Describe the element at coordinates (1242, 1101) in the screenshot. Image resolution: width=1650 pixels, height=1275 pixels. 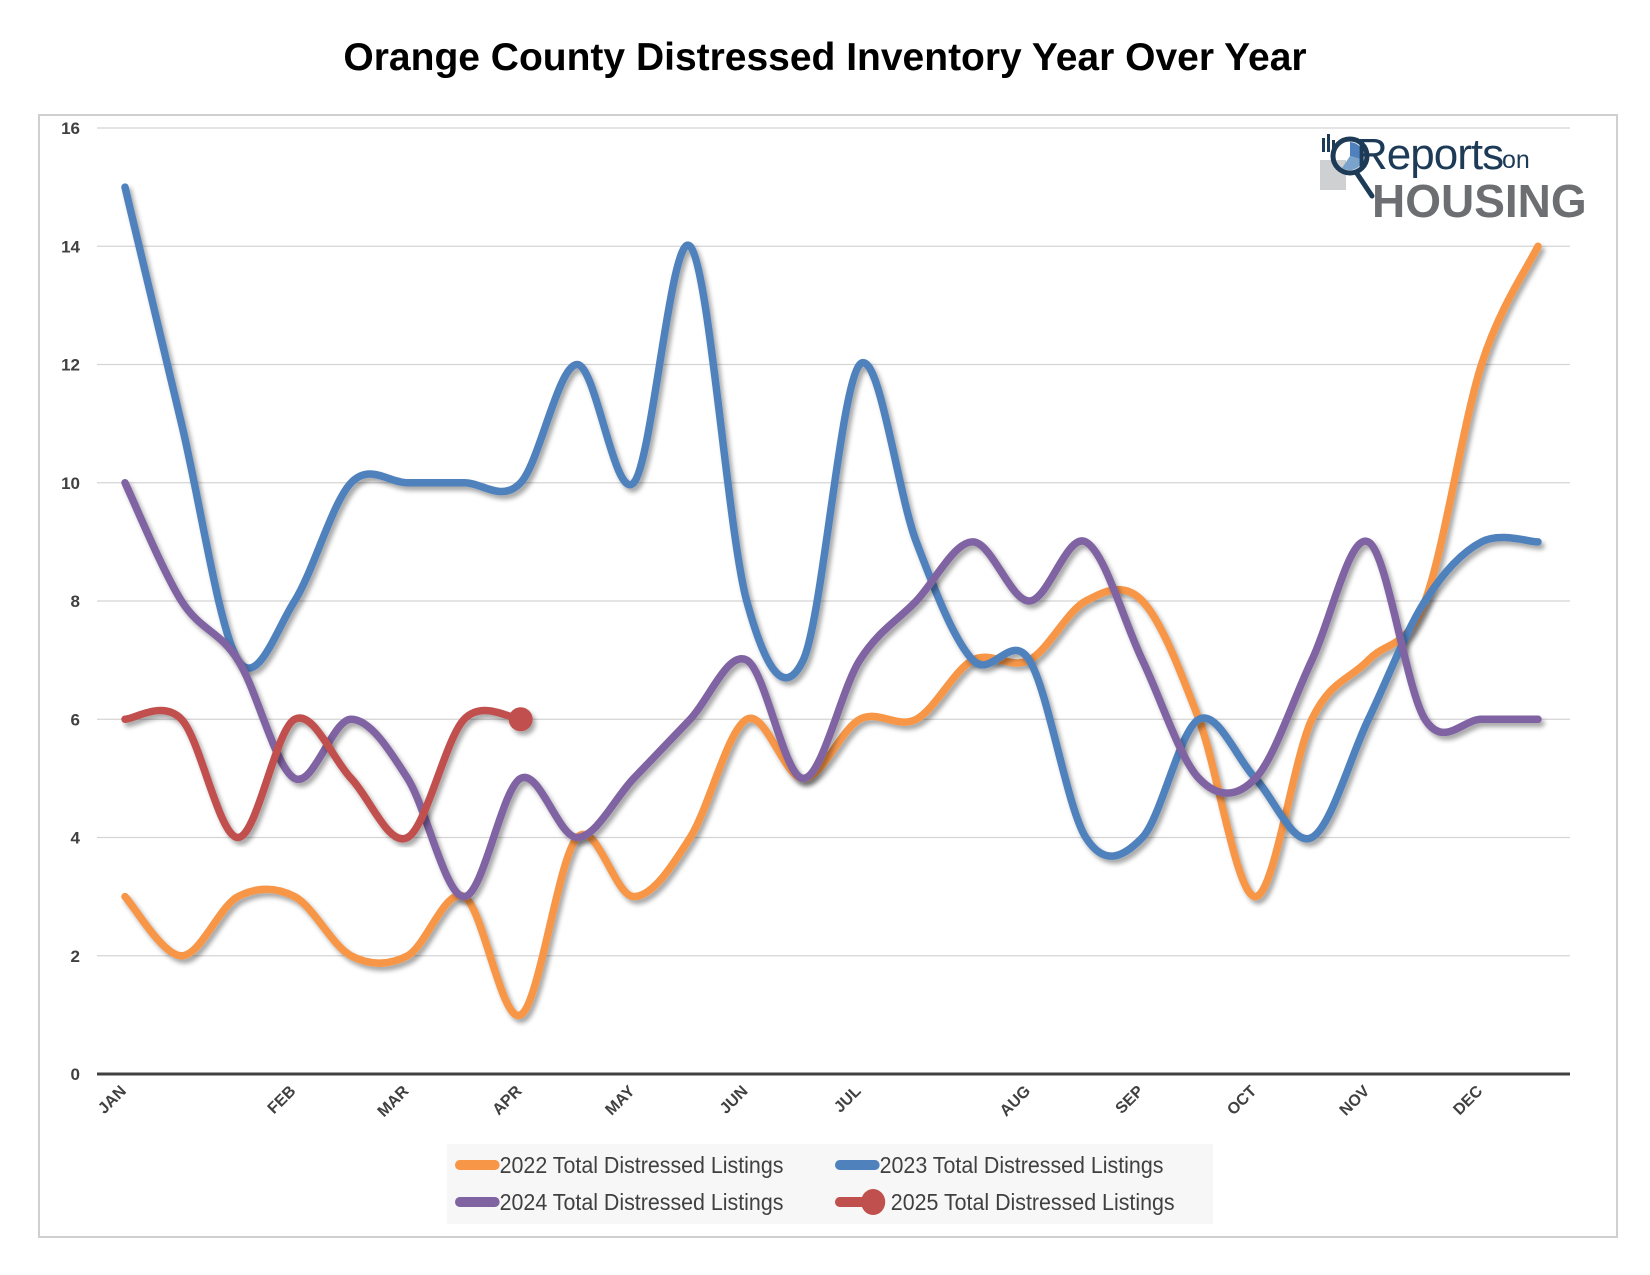
I see `x-tick-label: OCT` at that location.